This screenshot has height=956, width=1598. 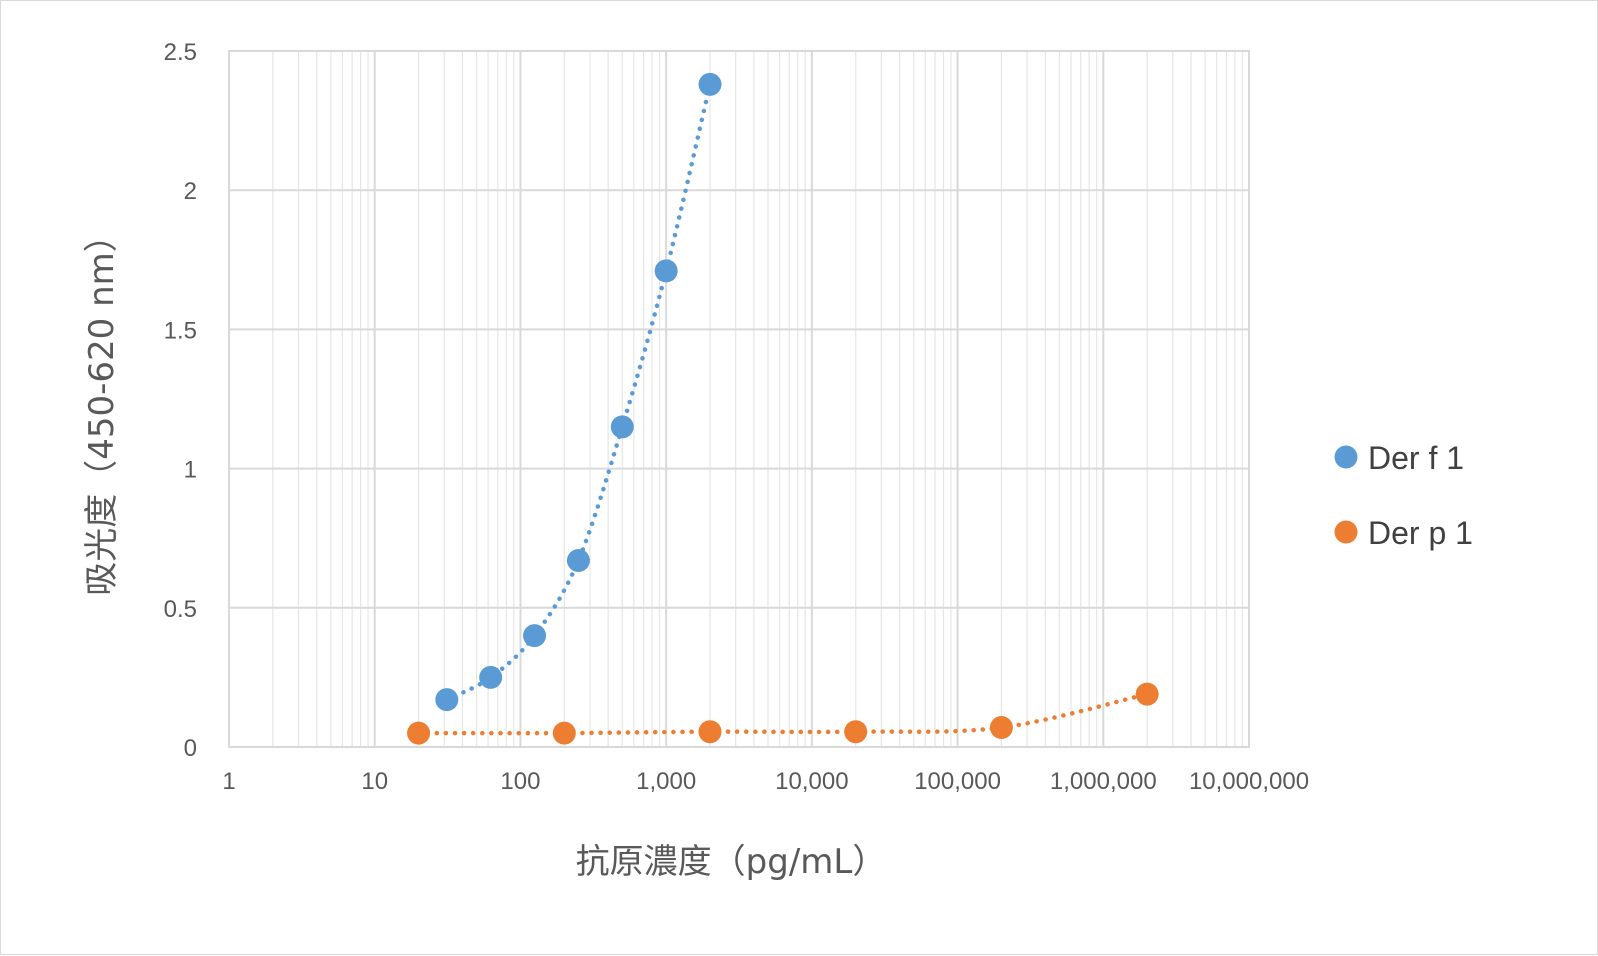 What do you see at coordinates (811, 781) in the screenshot?
I see `x-tick-label: 10,000` at bounding box center [811, 781].